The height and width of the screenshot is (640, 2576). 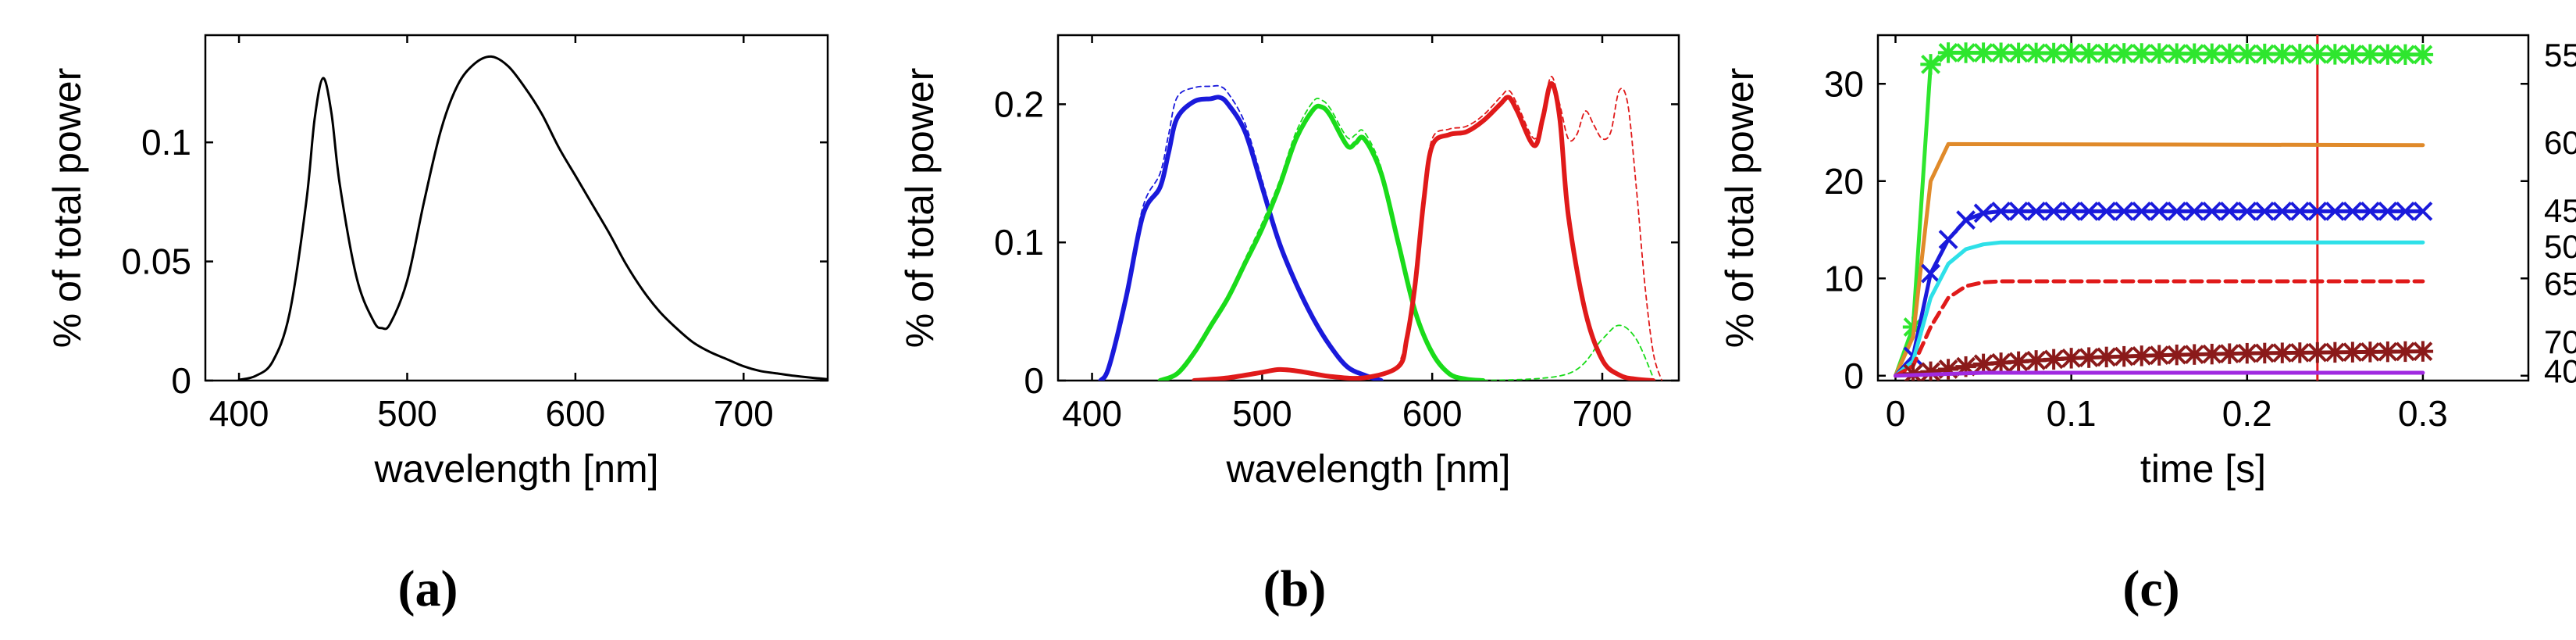 What do you see at coordinates (532, 218) in the screenshot?
I see `series-line-white-led-spectrum` at bounding box center [532, 218].